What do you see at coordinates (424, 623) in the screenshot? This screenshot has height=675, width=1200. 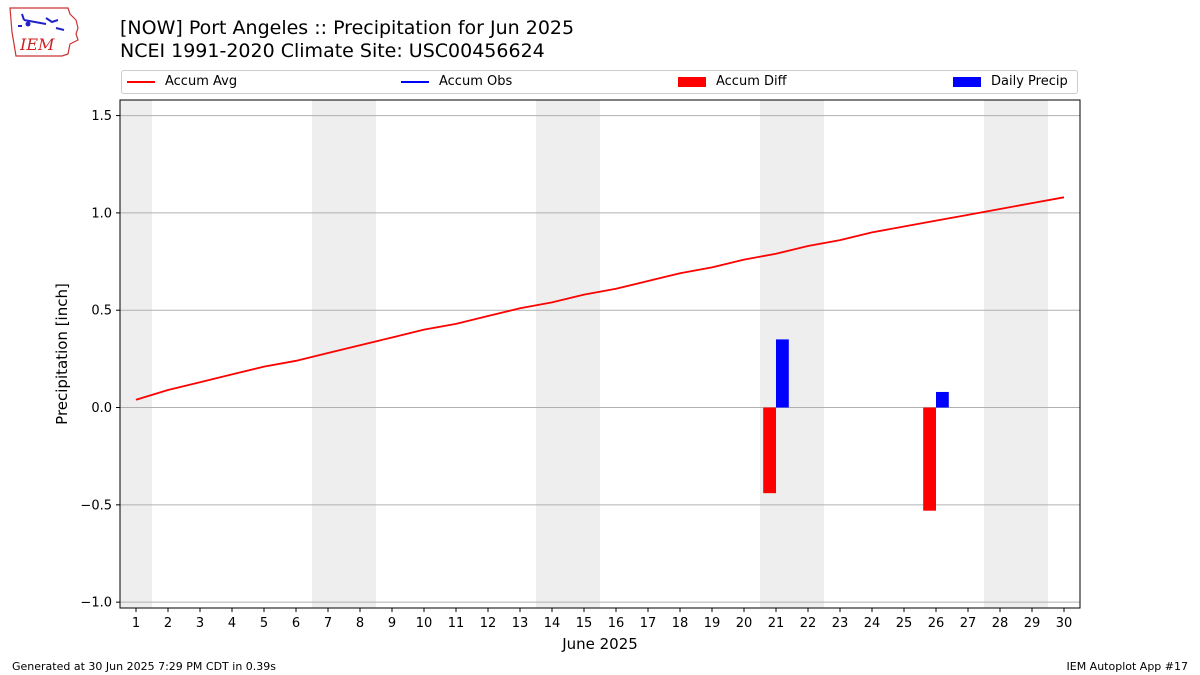 I see `x-tick-label-10: 10` at bounding box center [424, 623].